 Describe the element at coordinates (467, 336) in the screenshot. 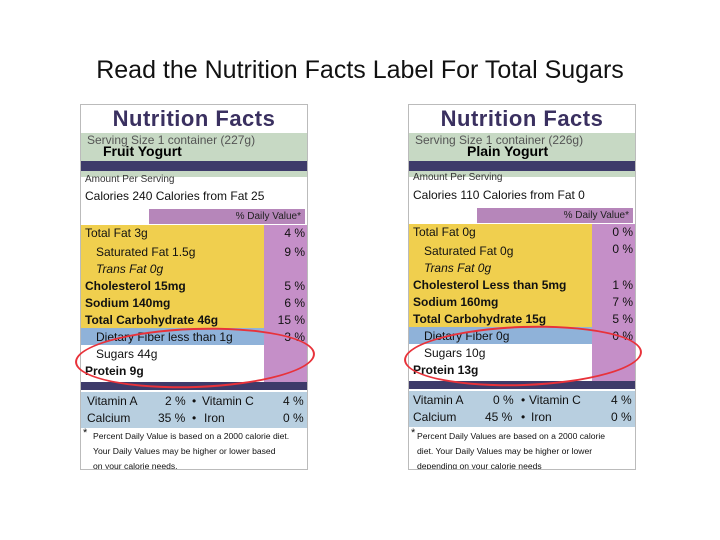

I see `dietary-fiber: Dietary Fiber 0g` at that location.